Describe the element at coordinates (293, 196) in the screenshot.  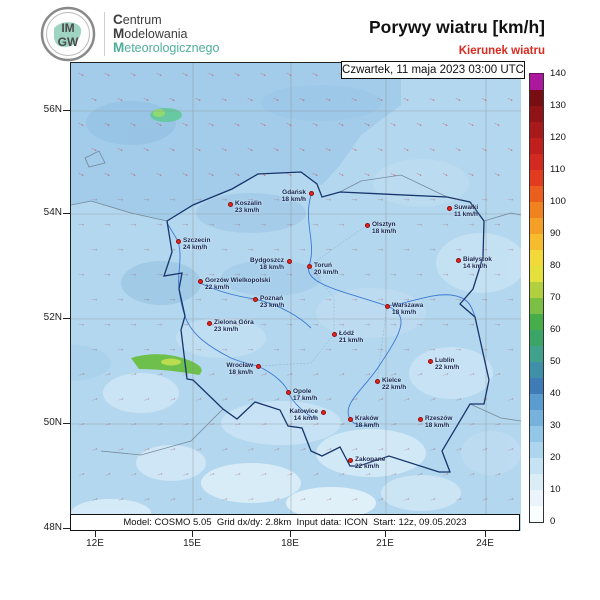
I see `city-label: Gdańsk 18 km/h` at that location.